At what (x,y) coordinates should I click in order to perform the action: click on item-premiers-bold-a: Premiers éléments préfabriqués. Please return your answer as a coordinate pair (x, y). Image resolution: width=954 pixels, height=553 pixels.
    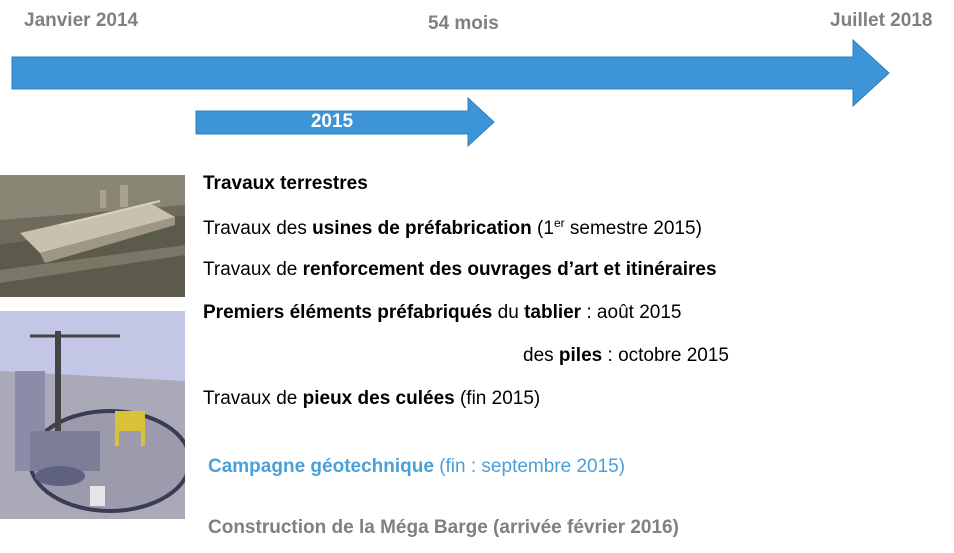
    Looking at the image, I should click on (348, 312).